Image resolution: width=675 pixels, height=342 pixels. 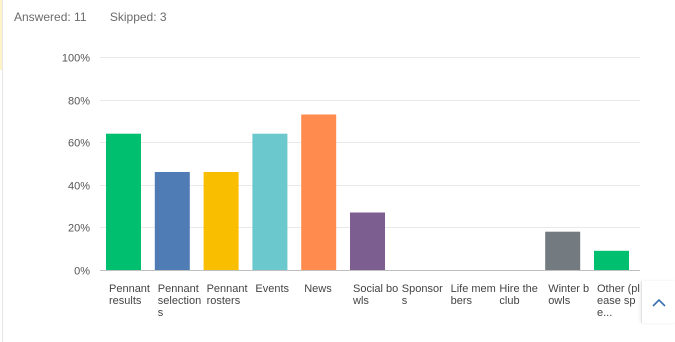 I want to click on response-summary: Answered: 11 Skipped: 3, so click(x=100, y=17).